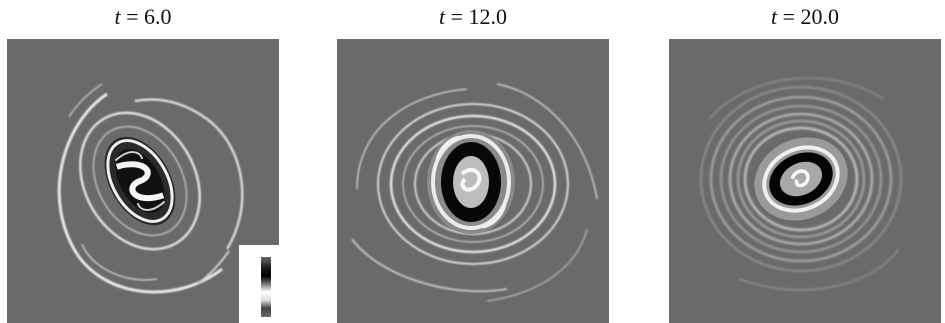 The image size is (945, 323). I want to click on panel-title-t12: t = 12.0, so click(473, 17).